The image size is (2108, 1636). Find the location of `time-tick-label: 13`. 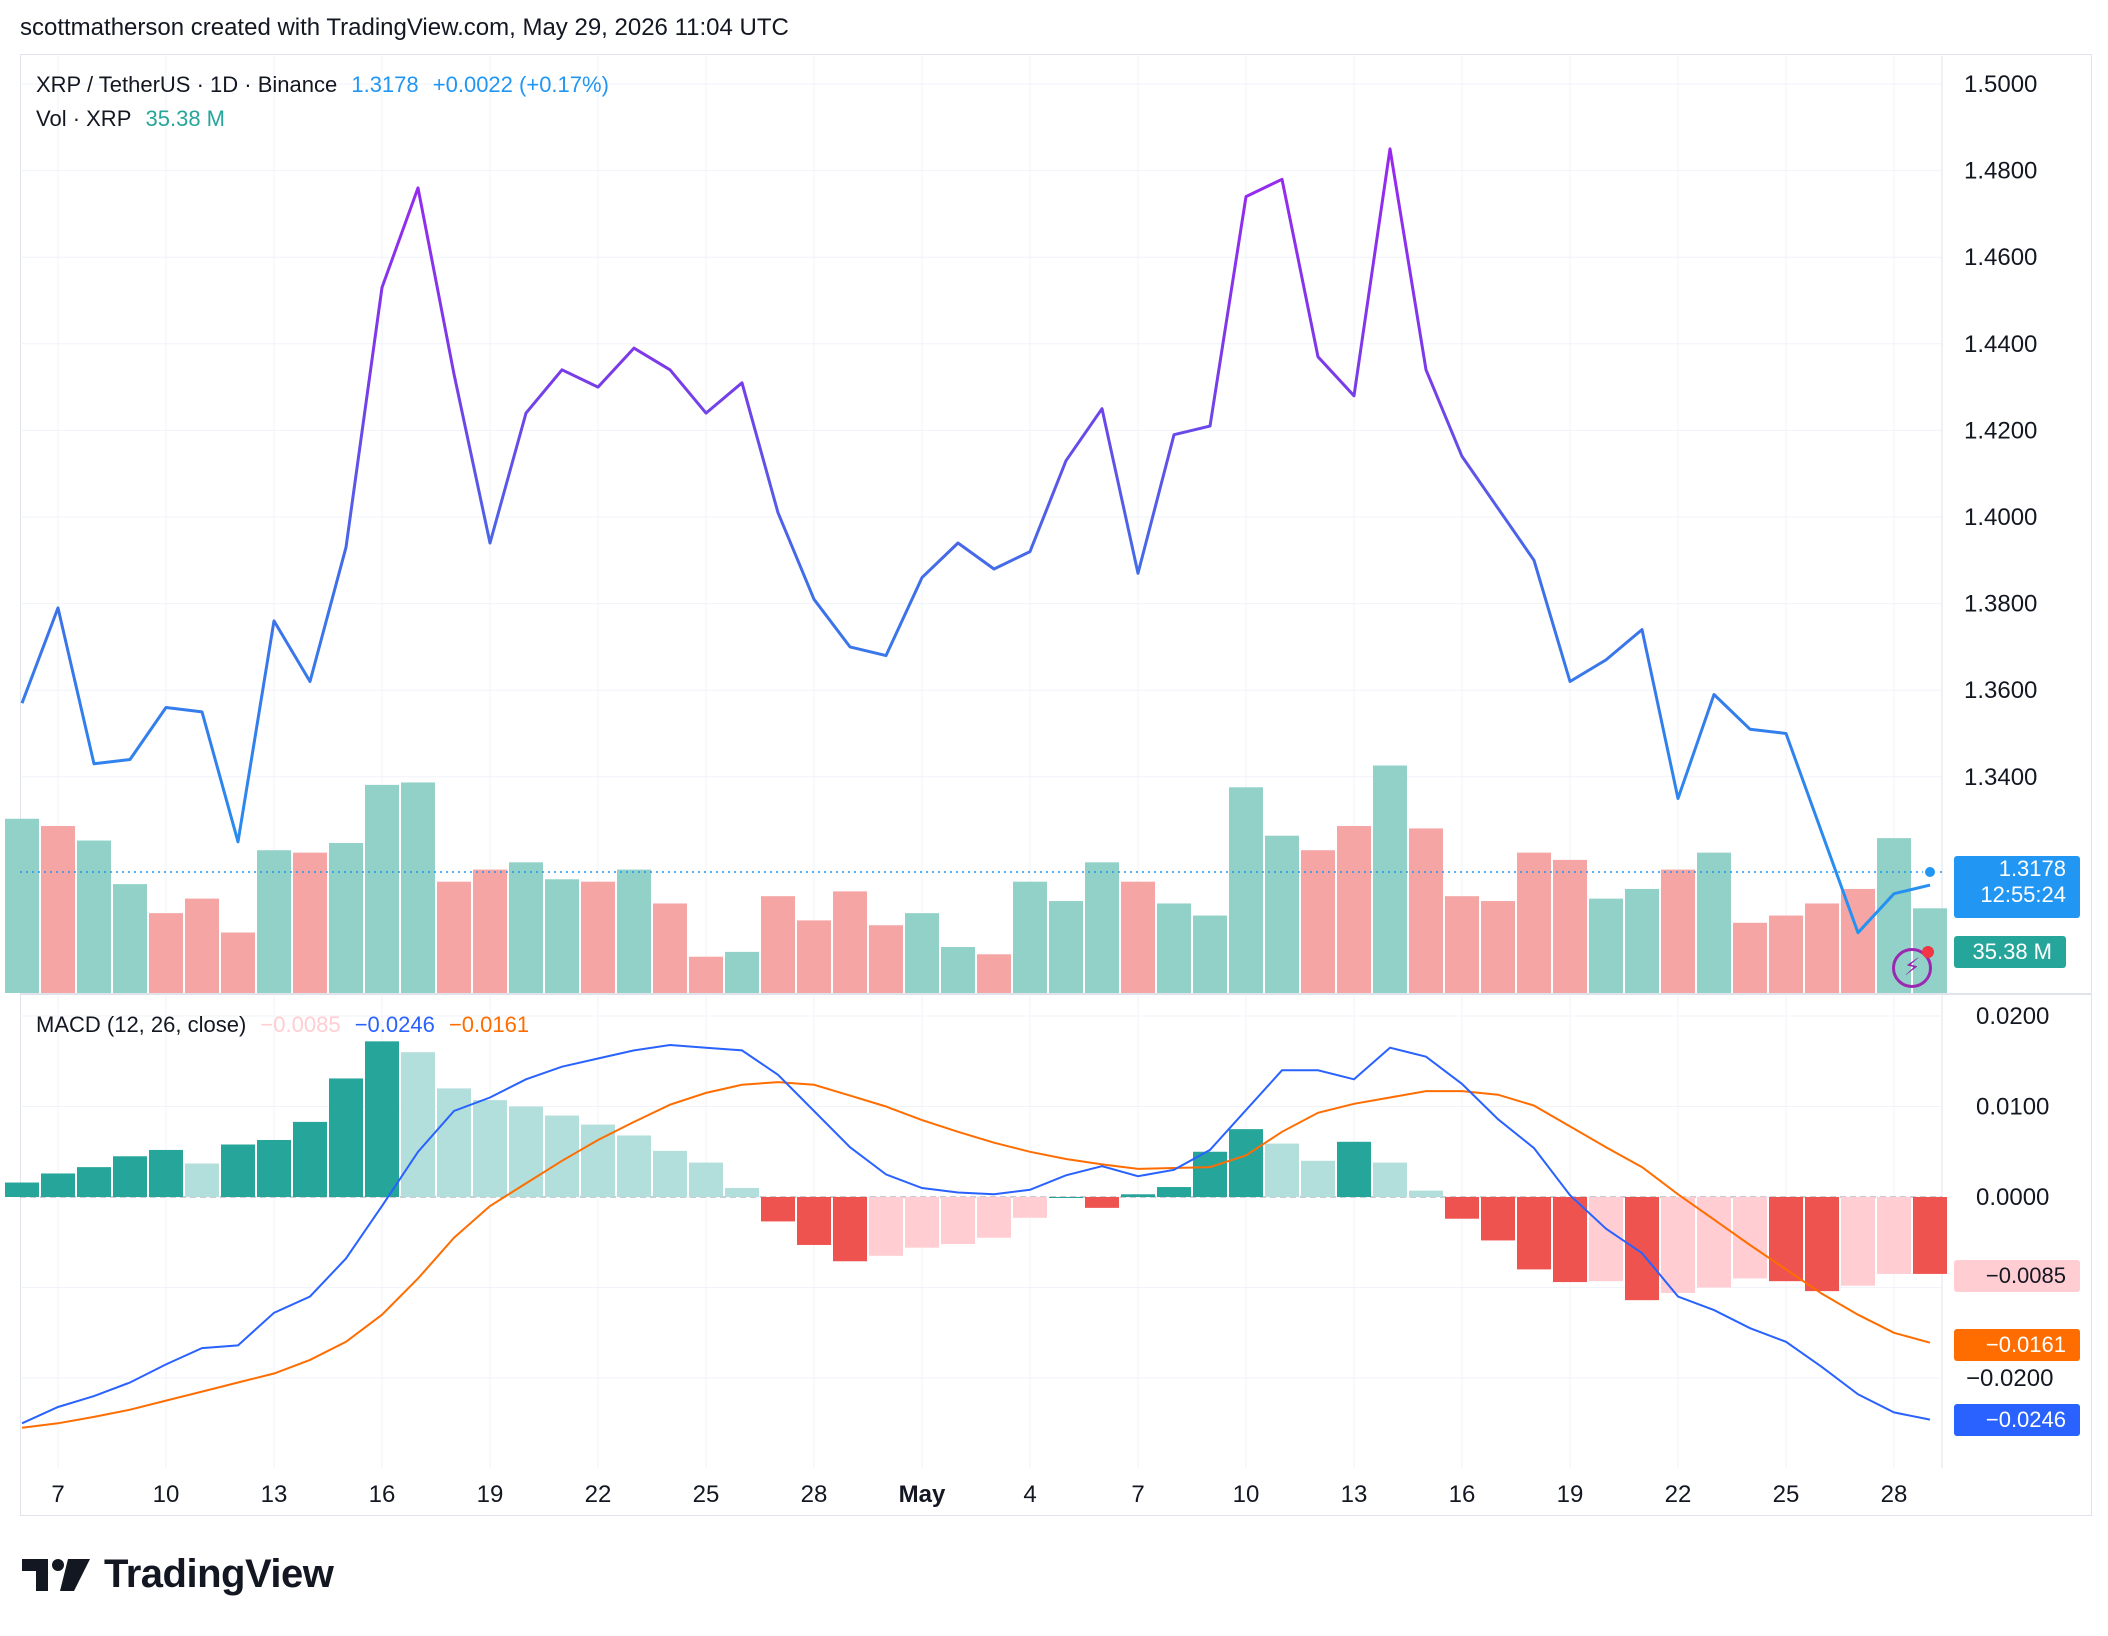

time-tick-label: 13 is located at coordinates (1354, 1494).